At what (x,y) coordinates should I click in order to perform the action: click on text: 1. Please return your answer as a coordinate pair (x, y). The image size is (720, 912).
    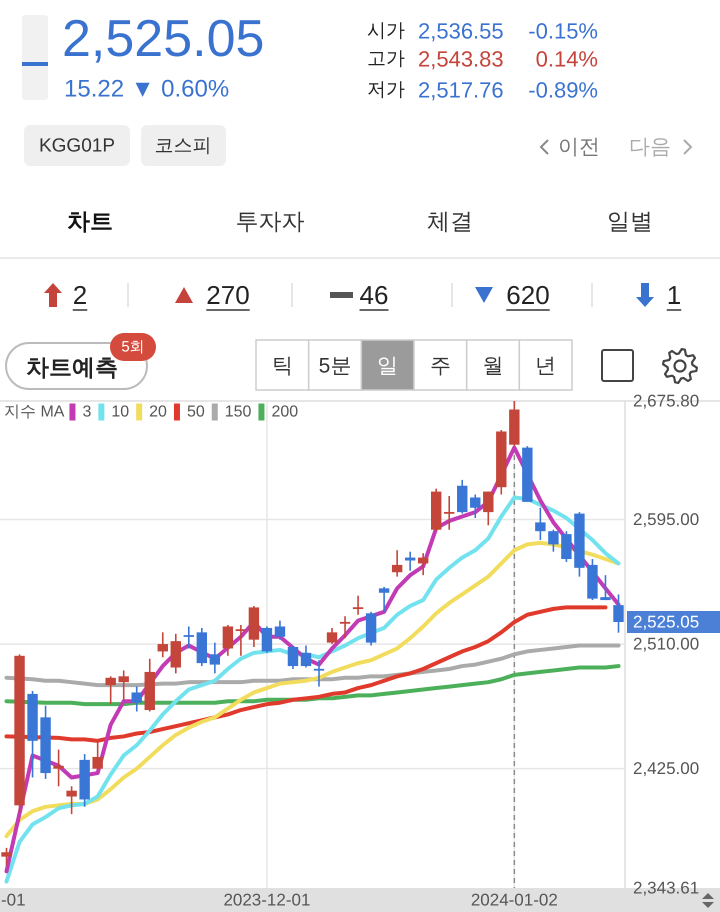
    Looking at the image, I should click on (674, 295).